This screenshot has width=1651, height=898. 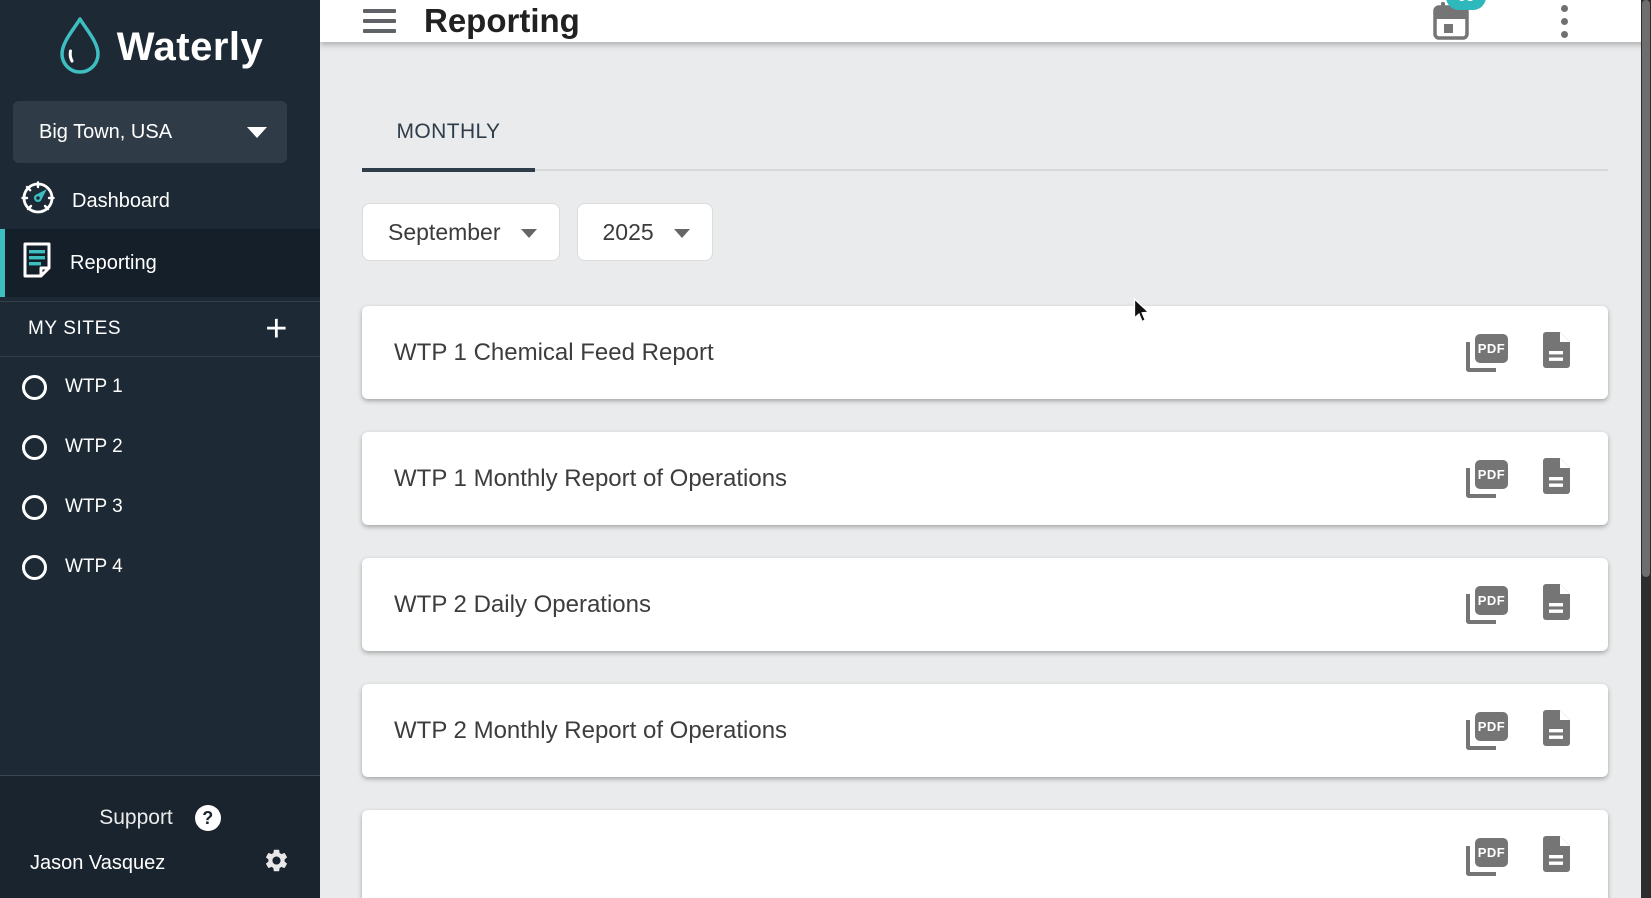 What do you see at coordinates (38, 201) in the screenshot?
I see `gauge-icon` at bounding box center [38, 201].